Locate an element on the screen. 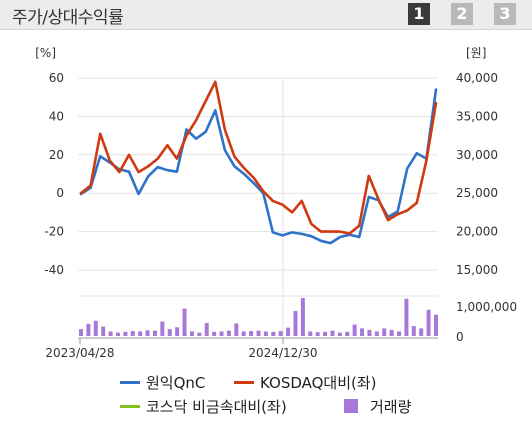 The width and height of the screenshot is (532, 424). right-tick-label: 20,000 is located at coordinates (477, 232).